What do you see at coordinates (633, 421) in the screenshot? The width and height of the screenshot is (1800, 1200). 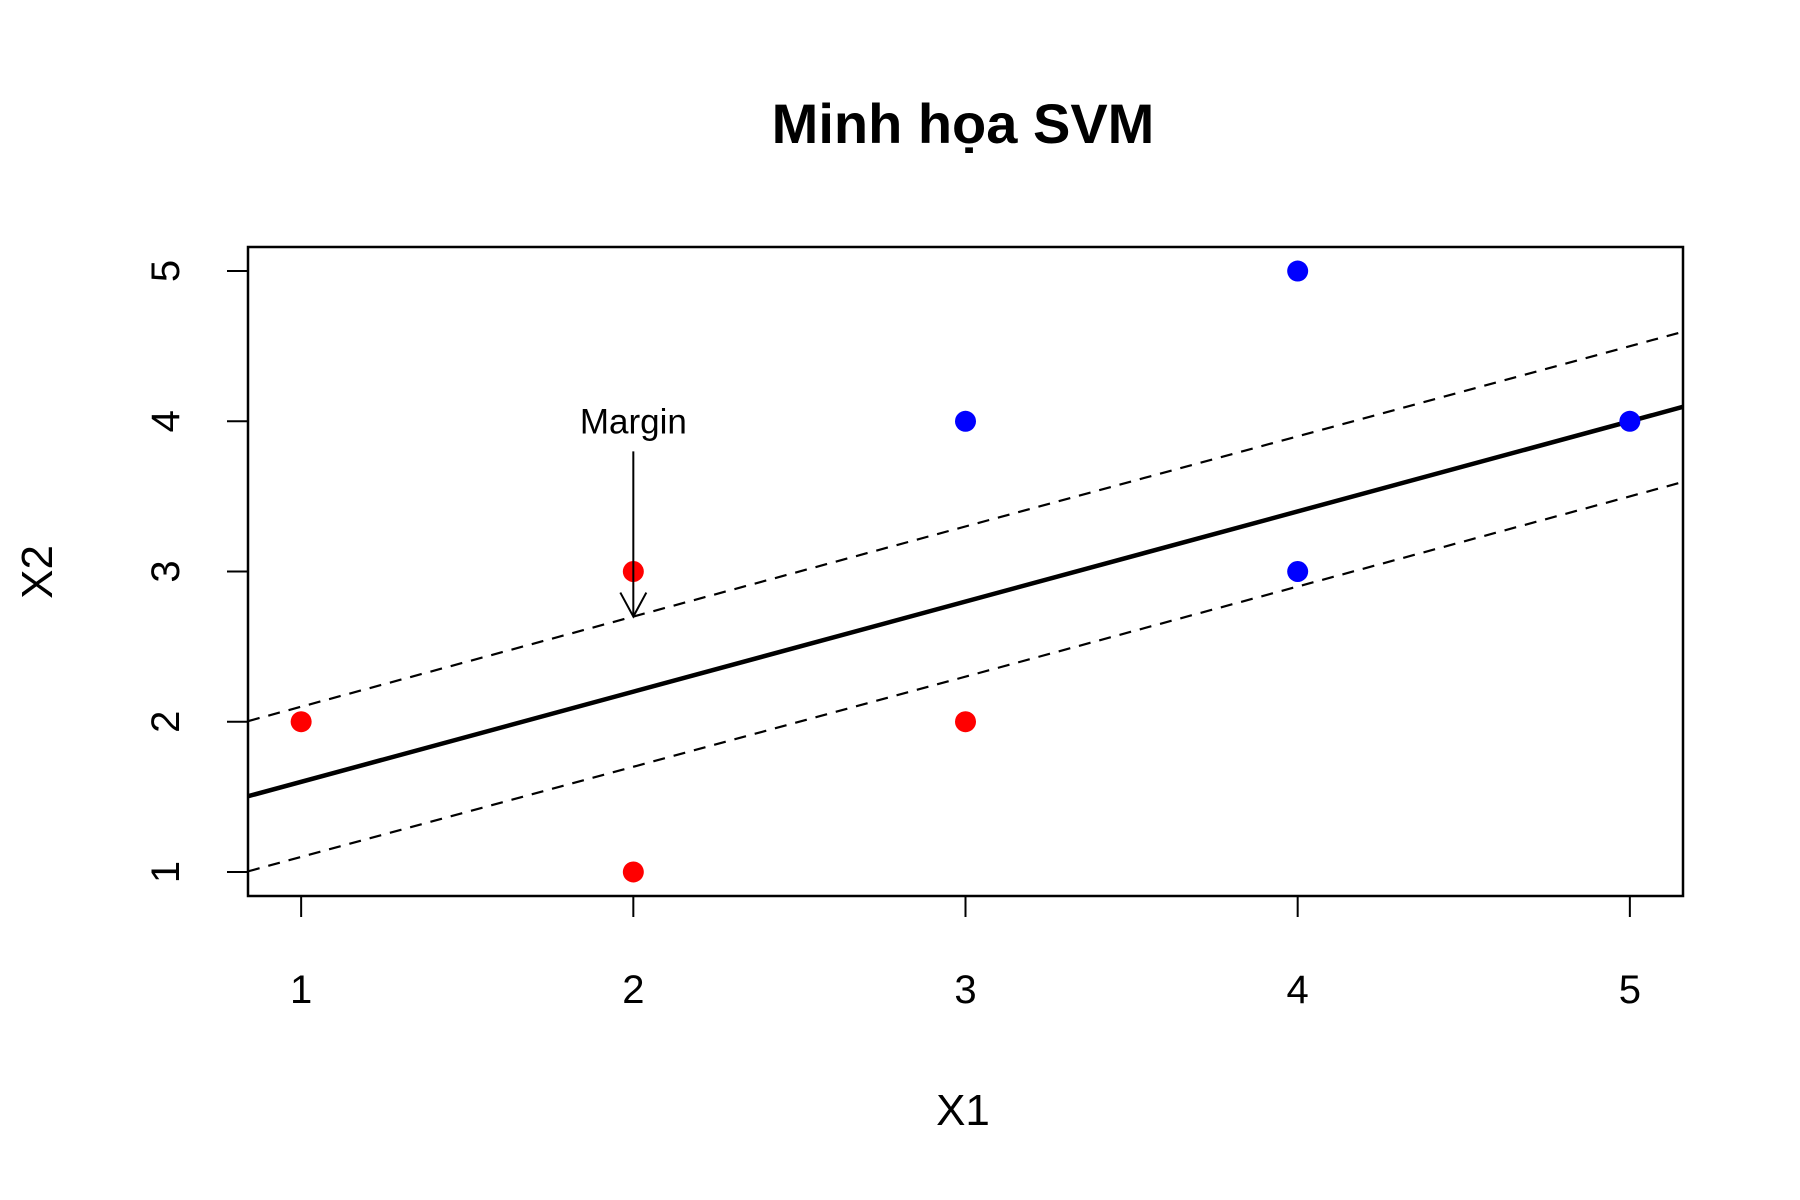 I see `margin-label: Margin` at bounding box center [633, 421].